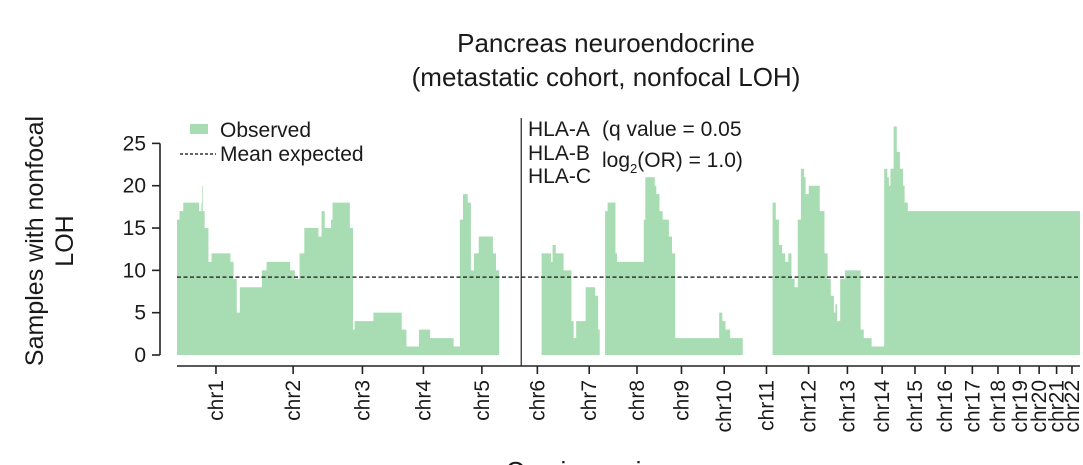 This screenshot has height=465, width=1083. Describe the element at coordinates (423, 400) in the screenshot. I see `x-tick-label: chr4` at that location.